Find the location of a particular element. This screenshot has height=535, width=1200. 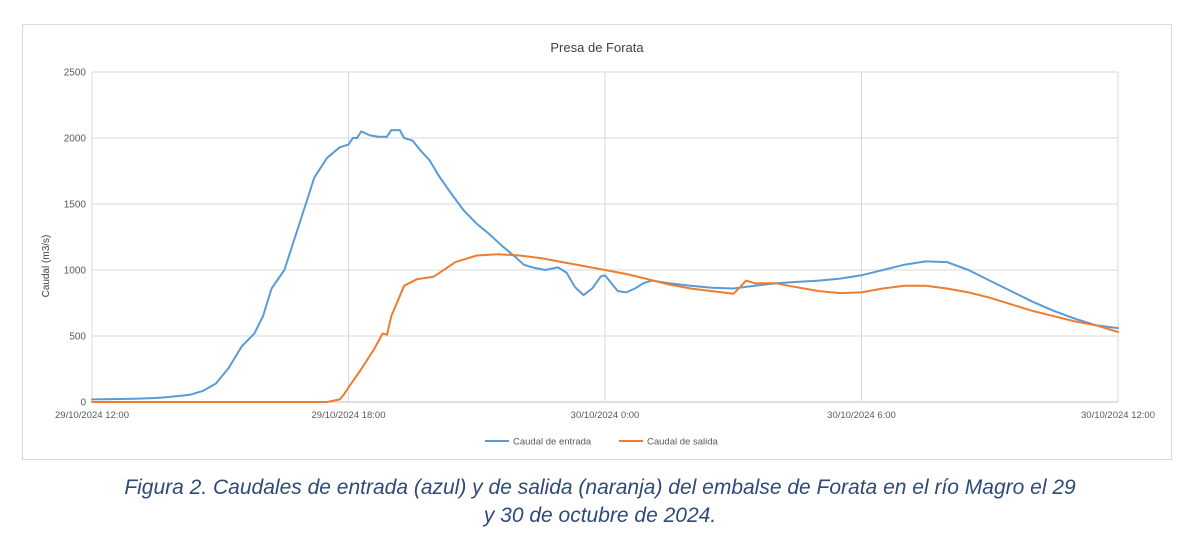

x-tick-label: 30/10/2024 12:00 is located at coordinates (1118, 415).